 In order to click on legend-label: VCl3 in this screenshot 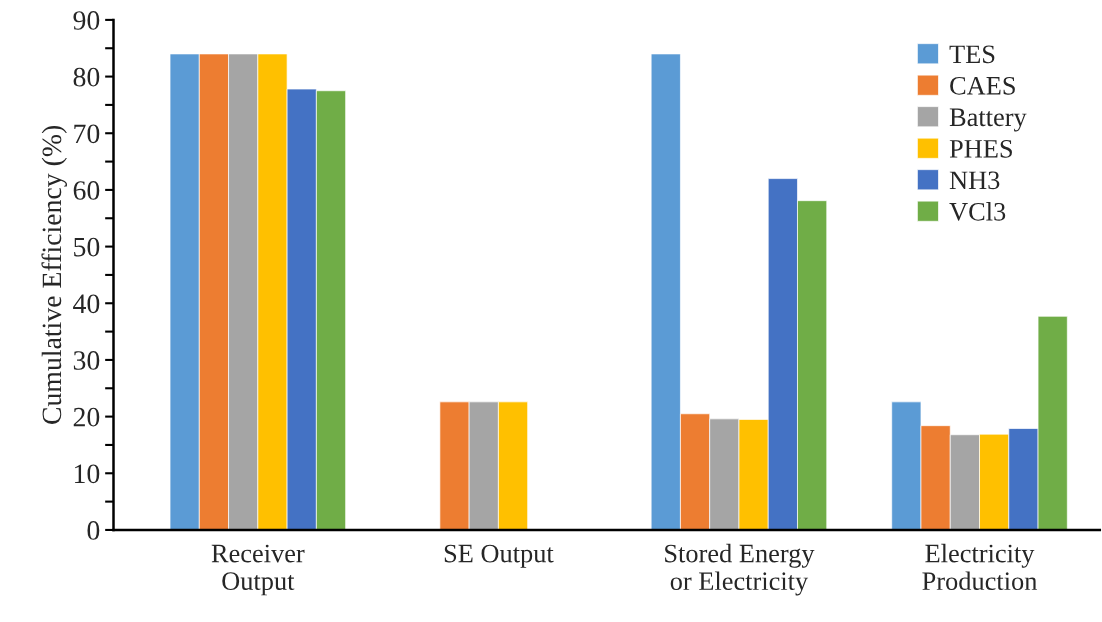, I will do `click(977, 211)`.